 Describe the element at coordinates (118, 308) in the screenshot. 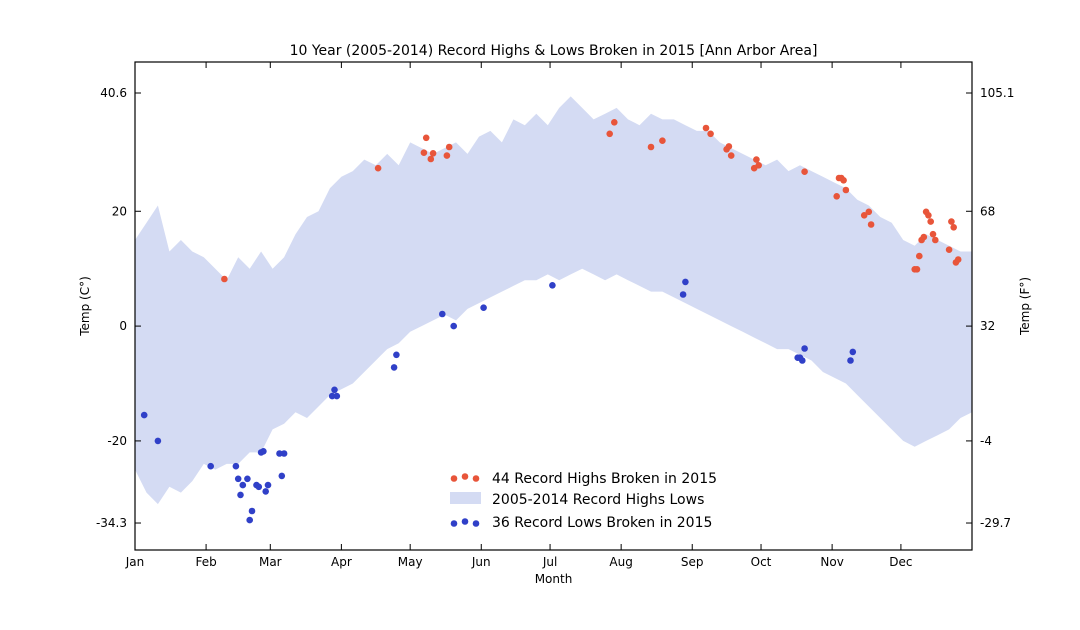

I see `y-left-axis-ticks: 40.6 20 0 -20 -34.3` at that location.